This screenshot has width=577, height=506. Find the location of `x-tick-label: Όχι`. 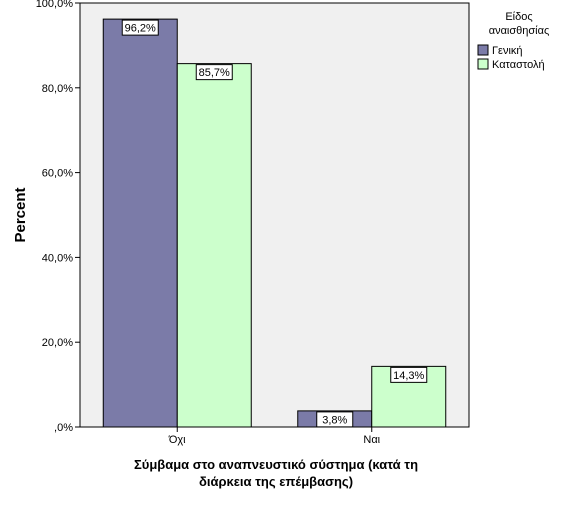

x-tick-label: Όχι is located at coordinates (177, 440).